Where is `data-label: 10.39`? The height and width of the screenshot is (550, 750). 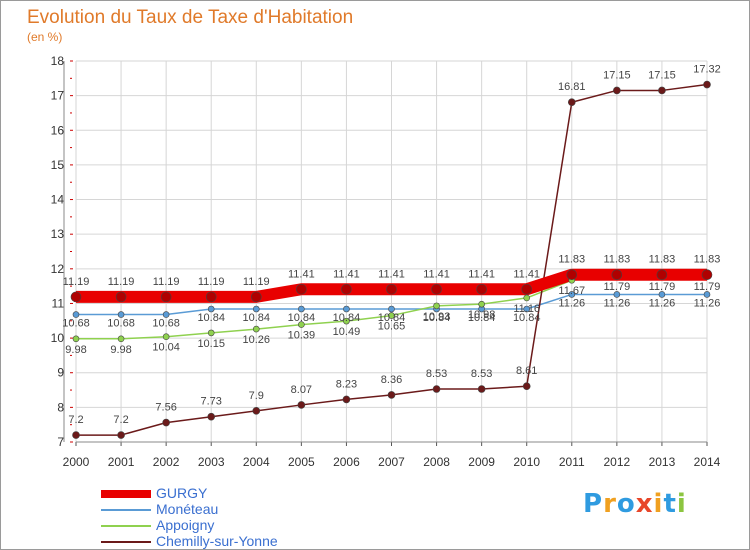
data-label: 10.39 is located at coordinates (302, 336).